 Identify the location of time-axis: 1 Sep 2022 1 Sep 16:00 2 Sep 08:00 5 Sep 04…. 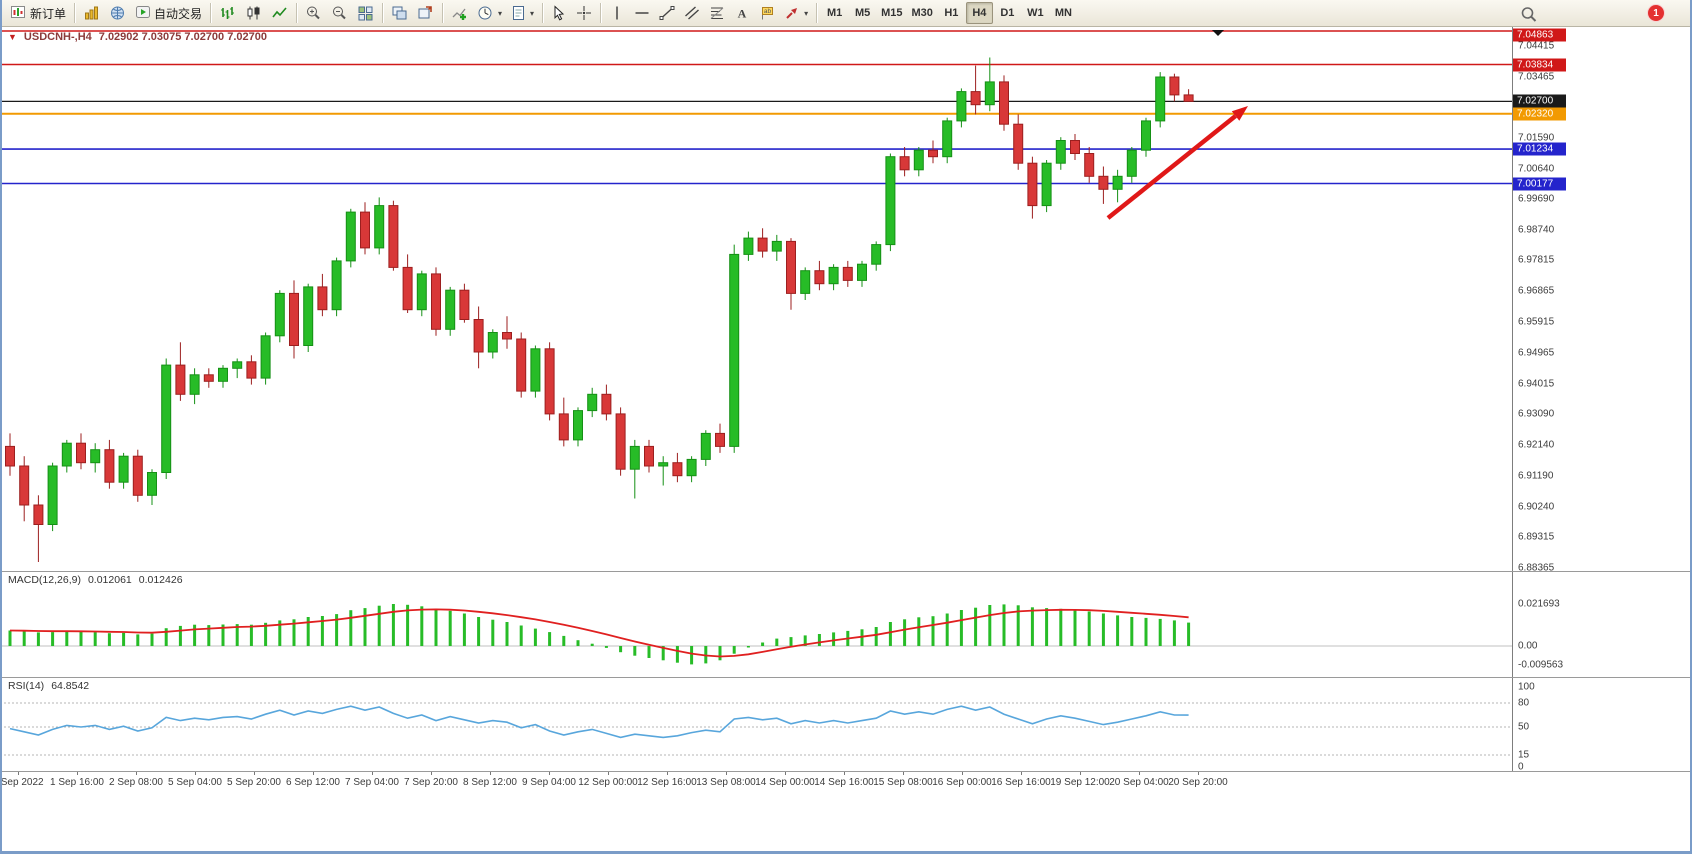
(756, 781).